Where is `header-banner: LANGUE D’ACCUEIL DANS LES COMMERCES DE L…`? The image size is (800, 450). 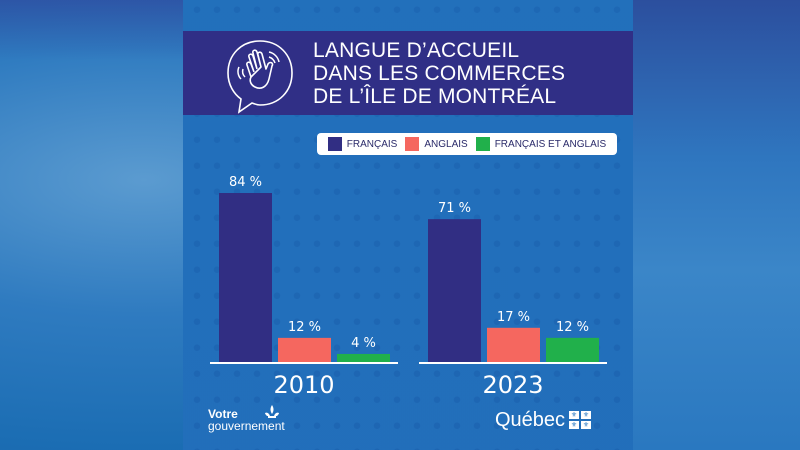
header-banner: LANGUE D’ACCUEIL DANS LES COMMERCES DE L… is located at coordinates (408, 73).